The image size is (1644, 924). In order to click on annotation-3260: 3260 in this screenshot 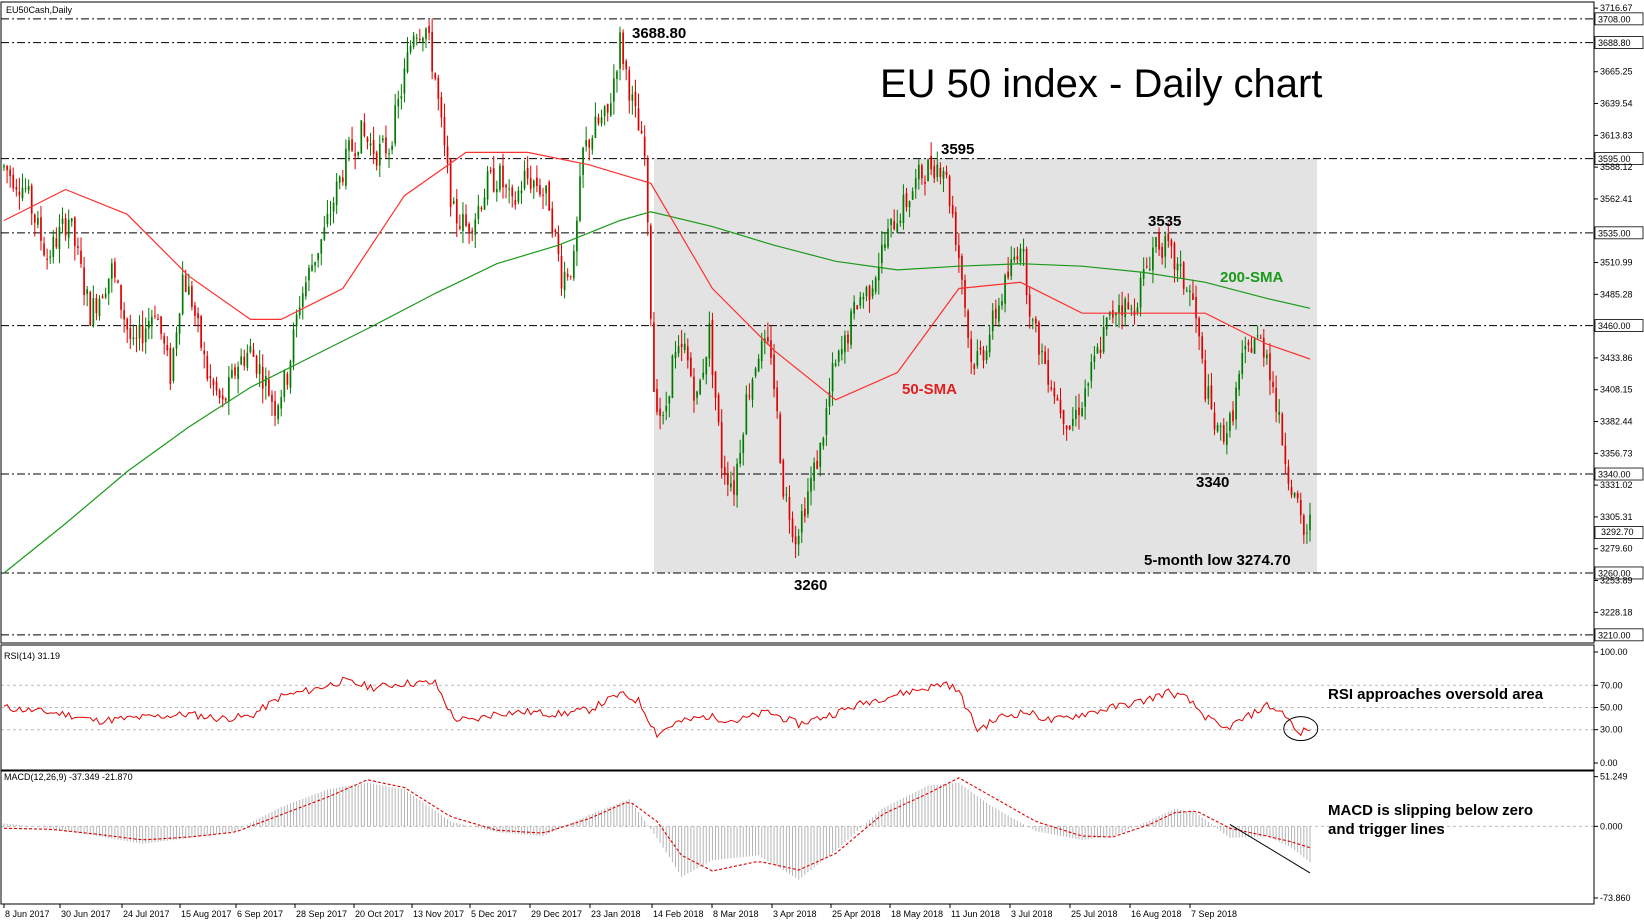, I will do `click(810, 585)`.